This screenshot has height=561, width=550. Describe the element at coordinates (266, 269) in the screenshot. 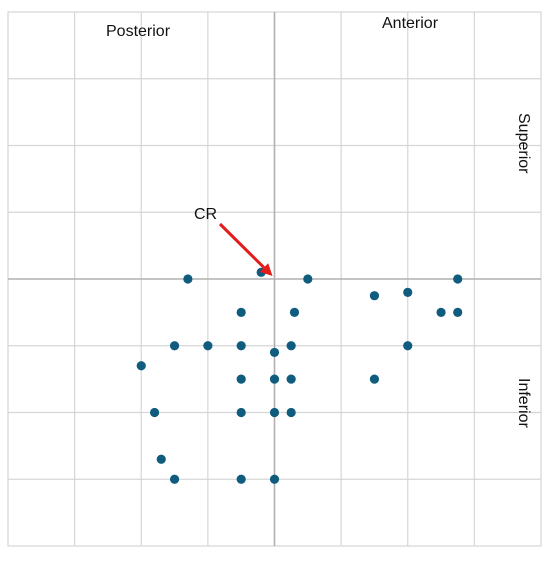

I see `arrow-head` at that location.